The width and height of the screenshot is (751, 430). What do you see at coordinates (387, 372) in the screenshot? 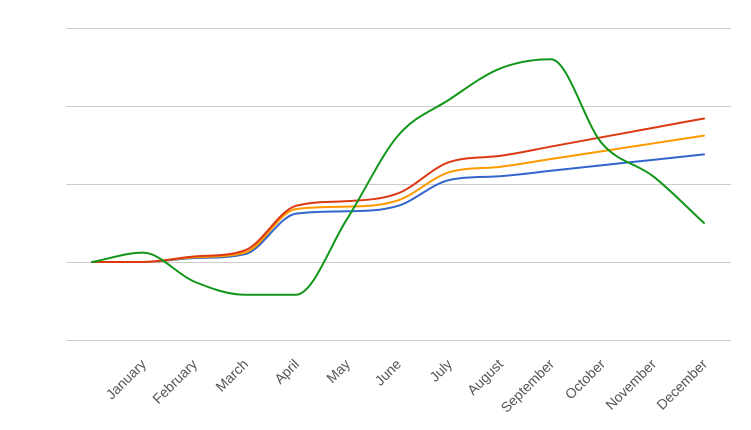
I see `x-tick-label: June` at bounding box center [387, 372].